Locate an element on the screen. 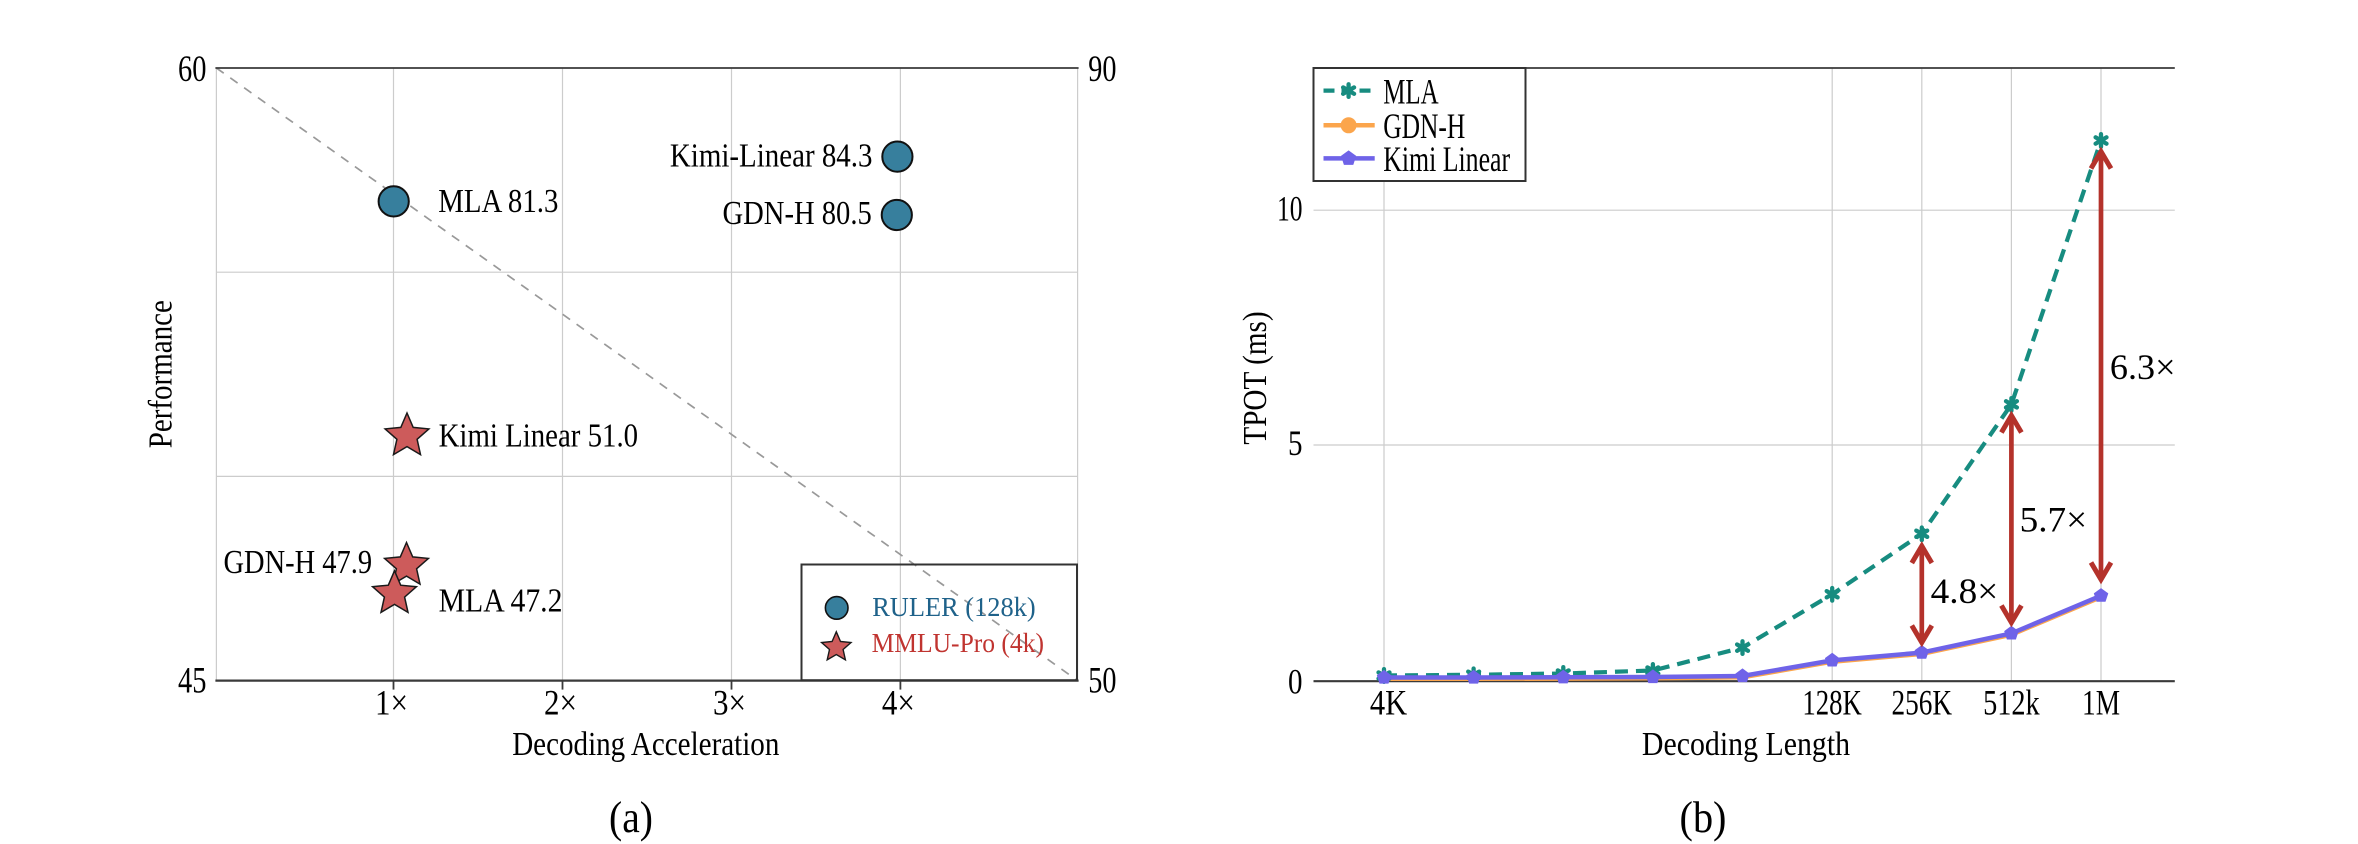 This screenshot has width=2358, height=844. svg-text: 4K is located at coordinates (1388, 703).